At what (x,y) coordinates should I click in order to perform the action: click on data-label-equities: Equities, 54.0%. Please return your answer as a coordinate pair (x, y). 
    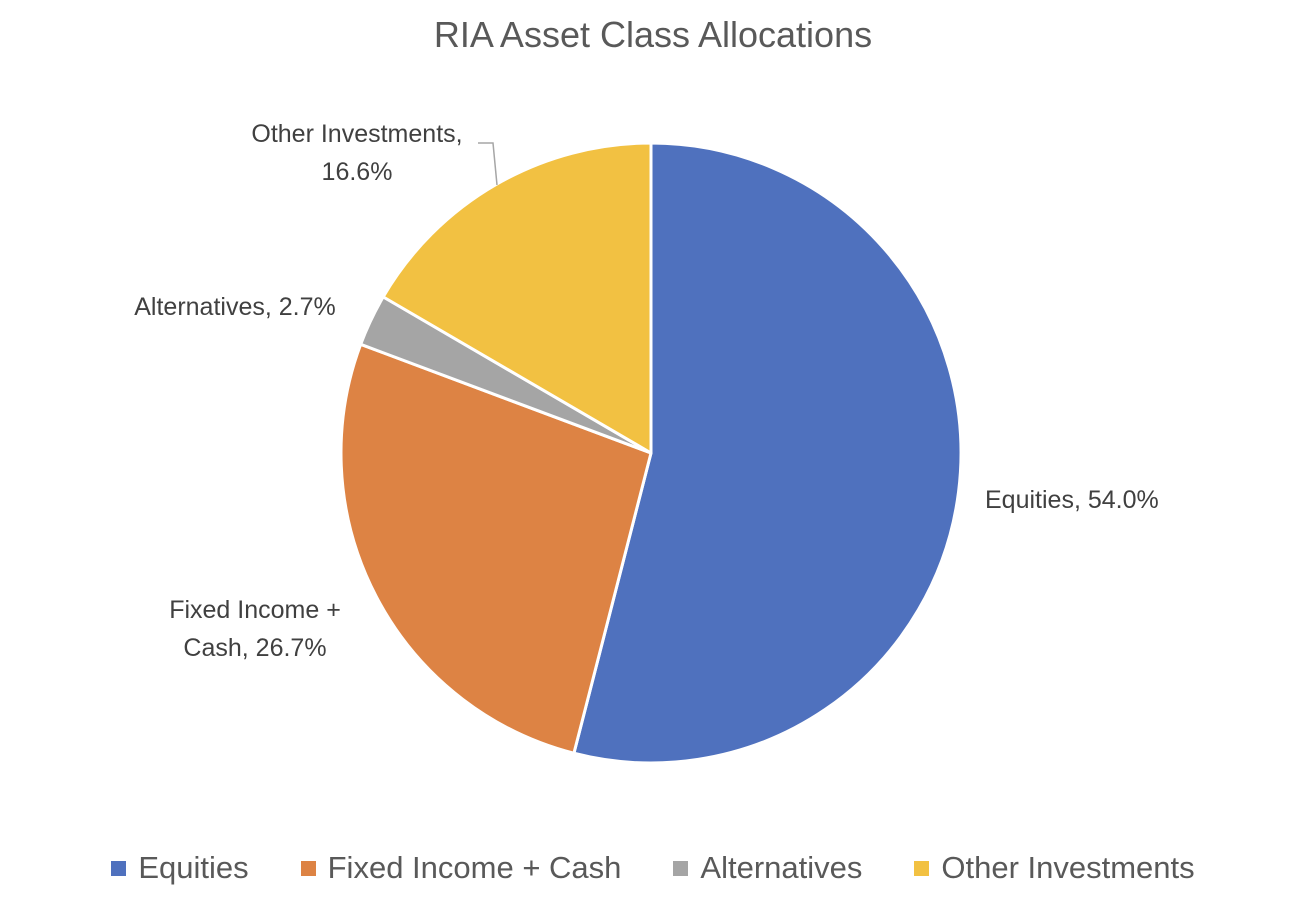
    Looking at the image, I should click on (1072, 500).